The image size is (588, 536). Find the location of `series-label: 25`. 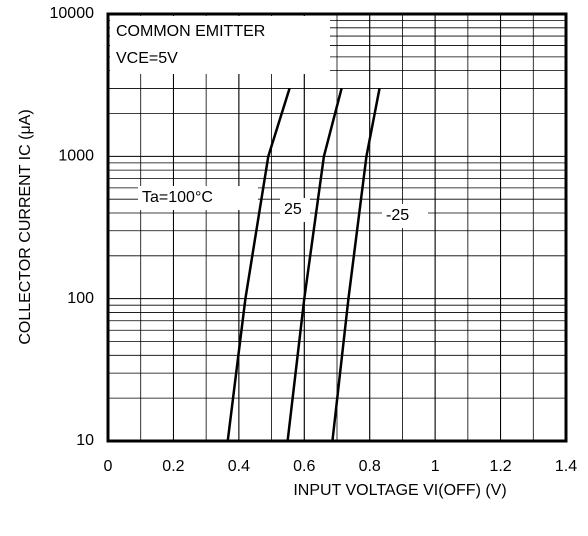

series-label: 25 is located at coordinates (293, 209).